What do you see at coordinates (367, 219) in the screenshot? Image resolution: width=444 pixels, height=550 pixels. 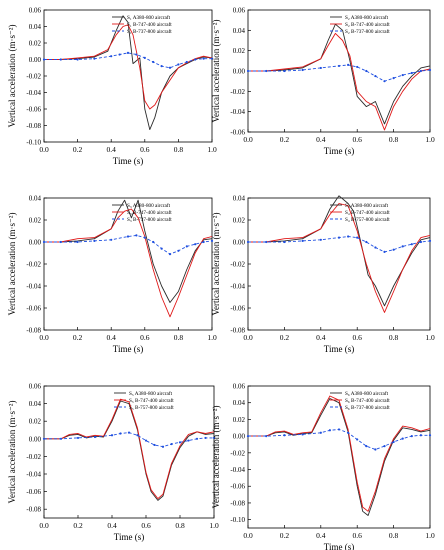 I see `legend-label: S₄ B-757-800 aircraft` at bounding box center [367, 219].